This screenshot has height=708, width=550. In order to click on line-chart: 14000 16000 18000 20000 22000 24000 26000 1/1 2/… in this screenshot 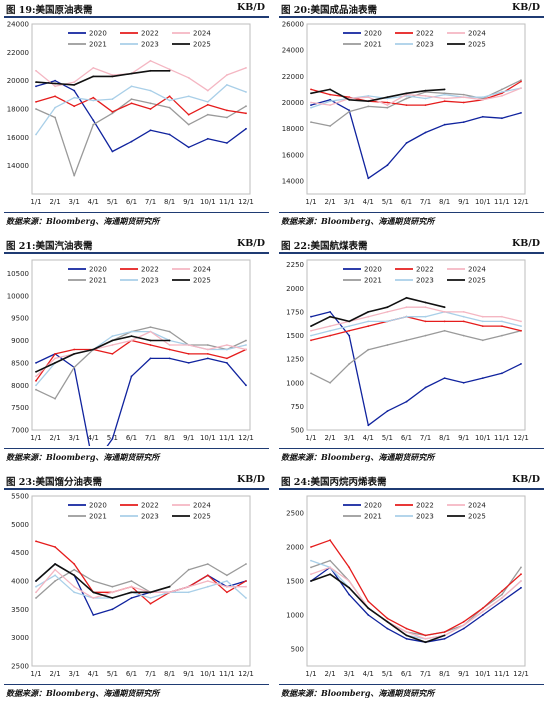, I will do `click(405, 114)`.